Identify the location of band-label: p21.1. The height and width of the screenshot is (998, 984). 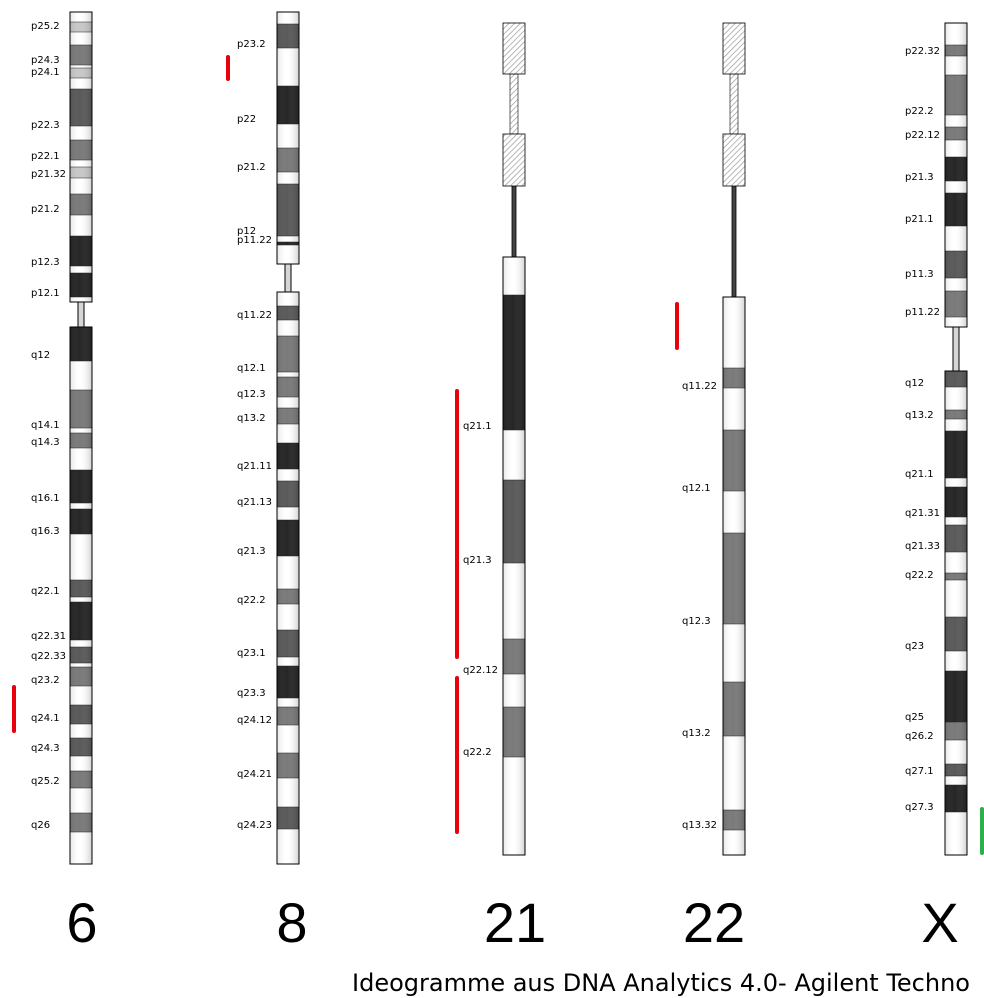
(919, 219).